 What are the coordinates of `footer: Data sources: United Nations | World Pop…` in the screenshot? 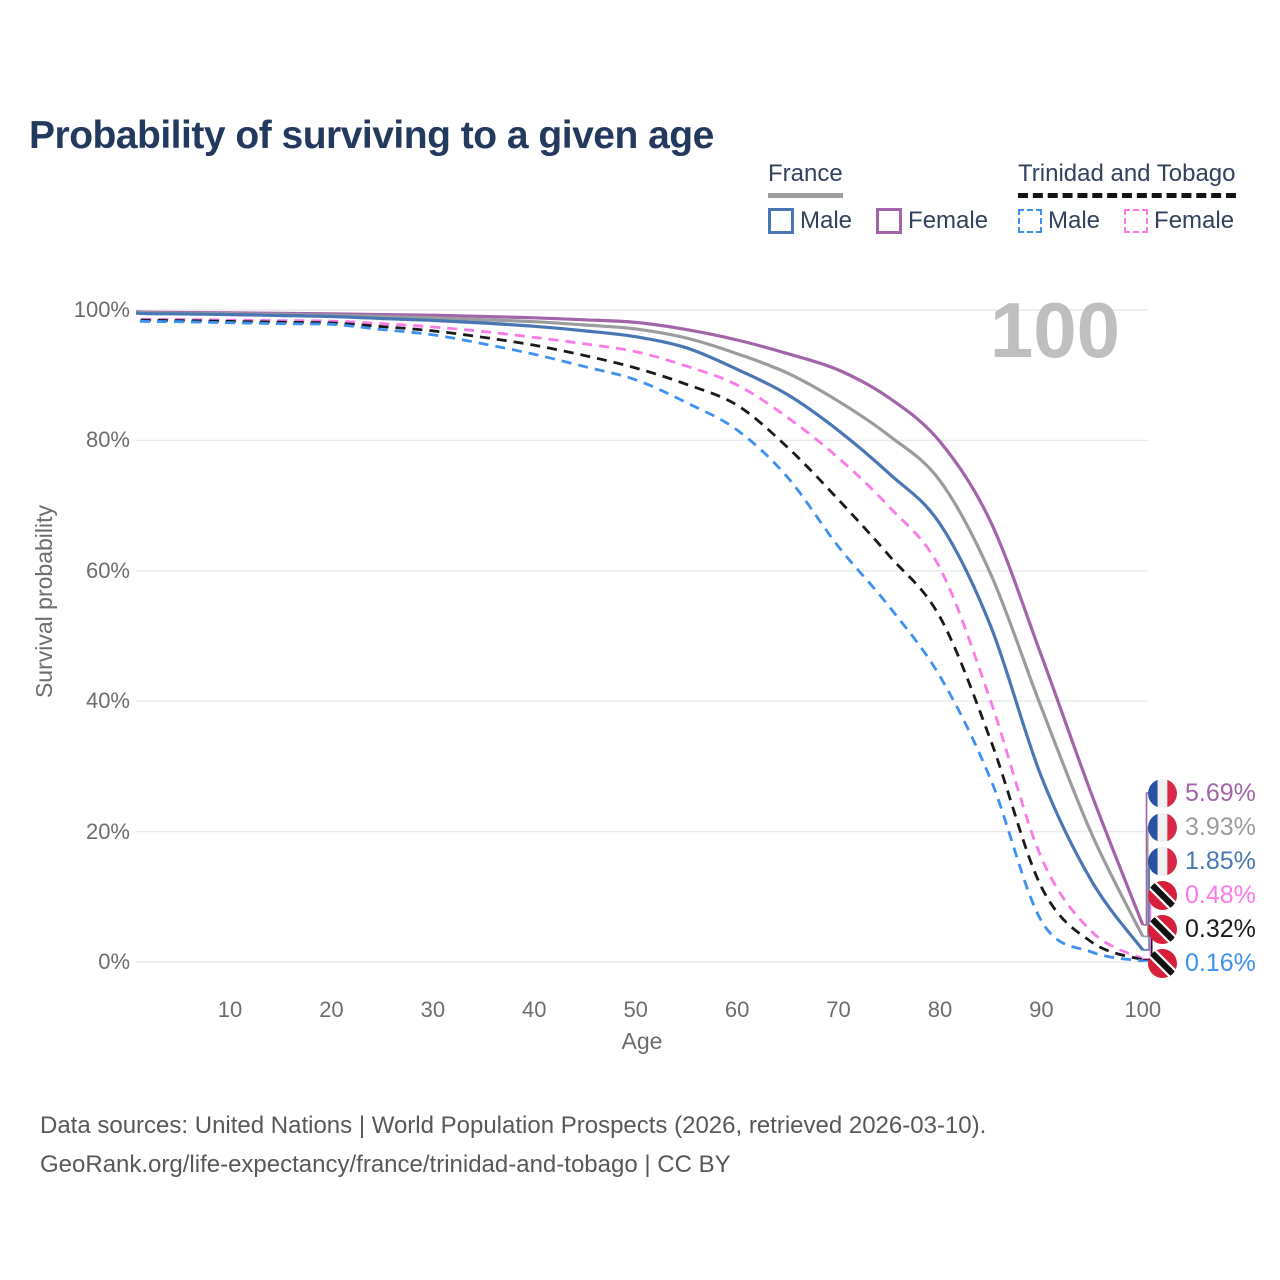 It's located at (513, 1145).